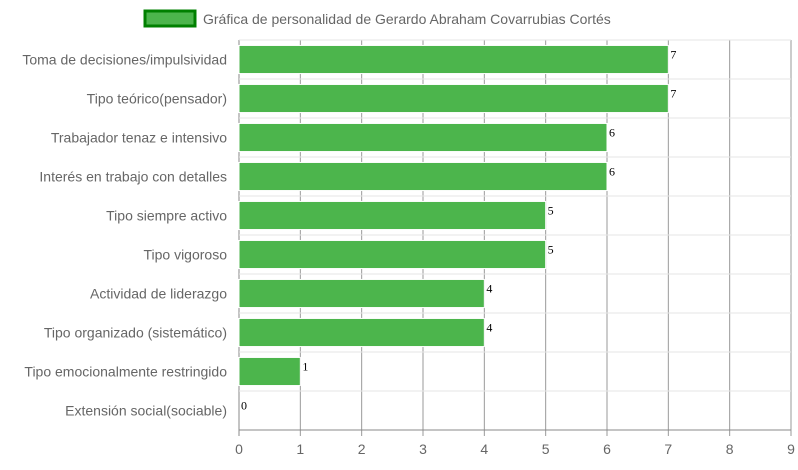  Describe the element at coordinates (170, 18) in the screenshot. I see `legend-swatch` at that location.